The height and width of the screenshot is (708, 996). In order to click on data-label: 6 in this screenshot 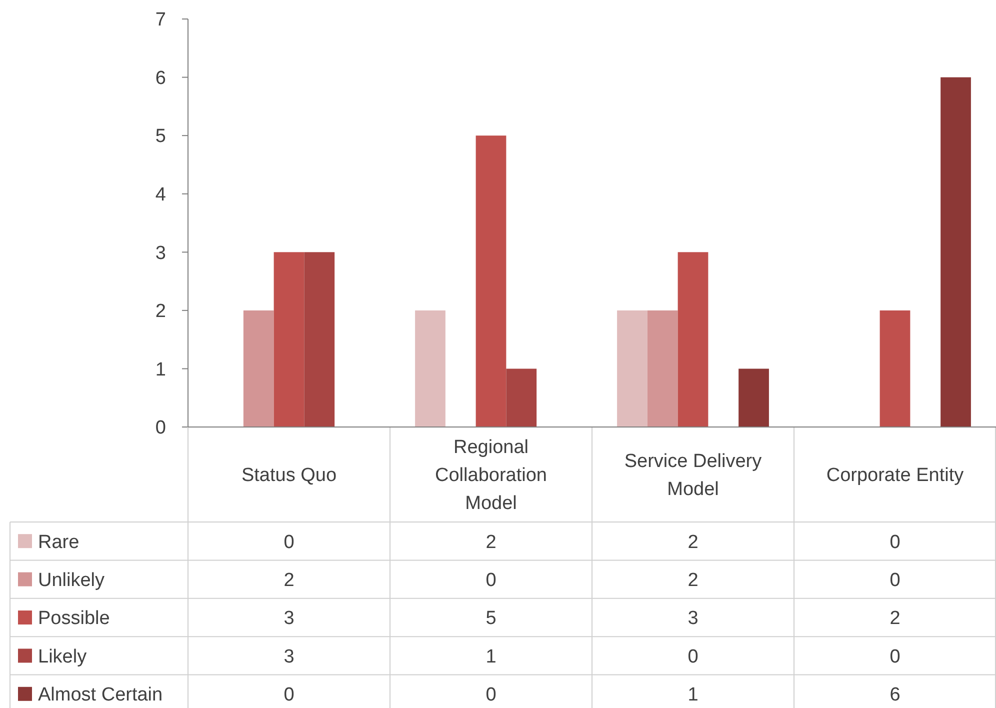, I will do `click(895, 695)`.